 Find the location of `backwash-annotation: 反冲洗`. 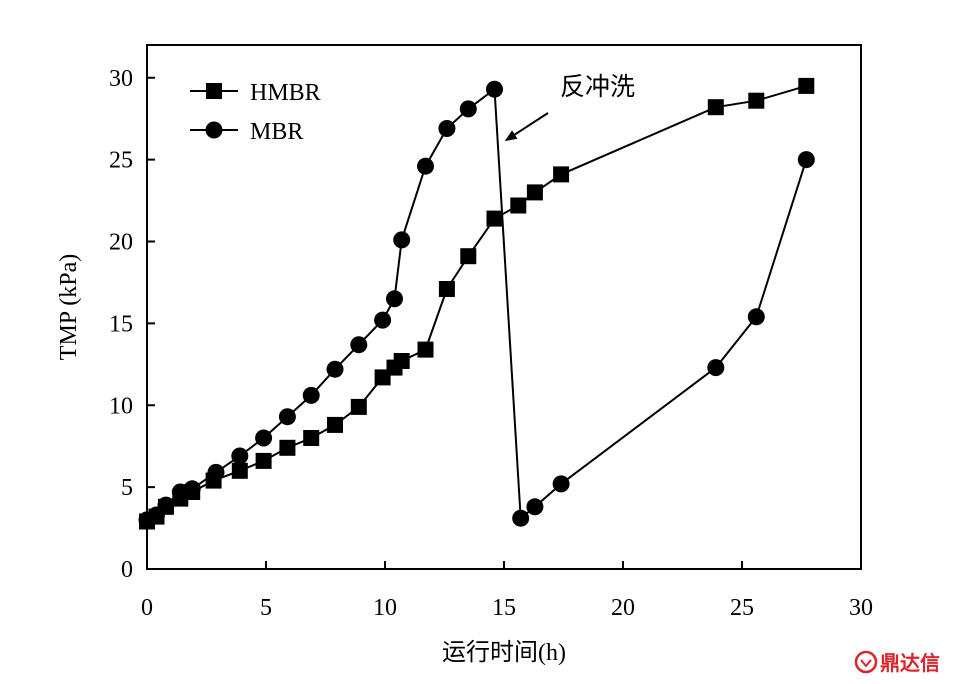

backwash-annotation: 反冲洗 is located at coordinates (569, 107).